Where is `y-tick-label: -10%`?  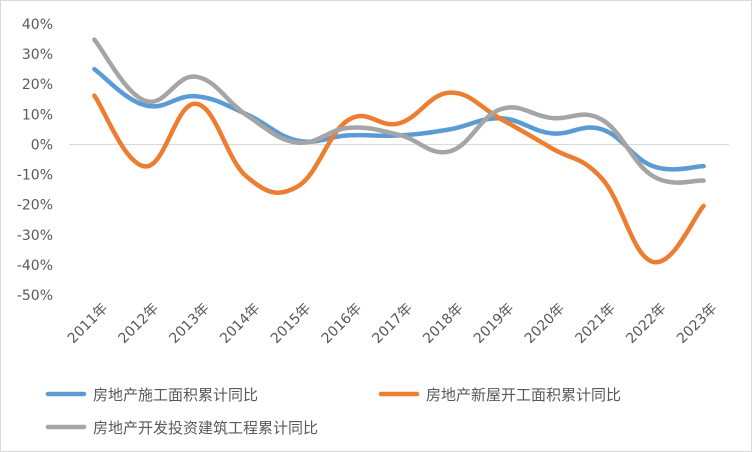 y-tick-label: -10% is located at coordinates (35, 176).